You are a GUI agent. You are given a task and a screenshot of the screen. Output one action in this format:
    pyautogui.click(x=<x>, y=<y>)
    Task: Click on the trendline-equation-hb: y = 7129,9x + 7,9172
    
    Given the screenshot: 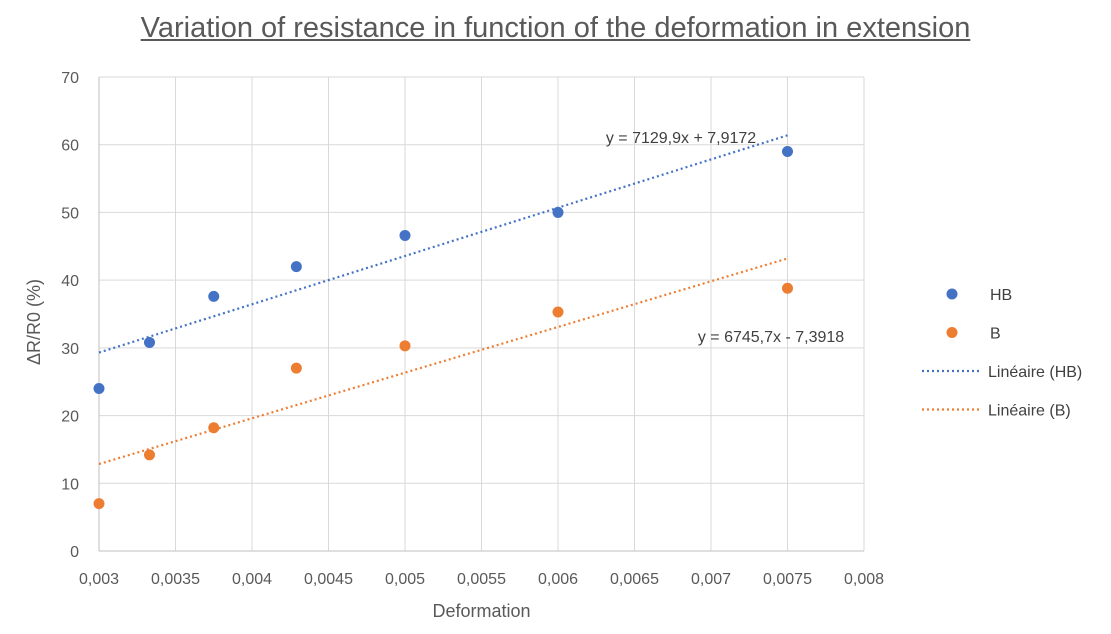 What is the action you would take?
    pyautogui.click(x=681, y=138)
    